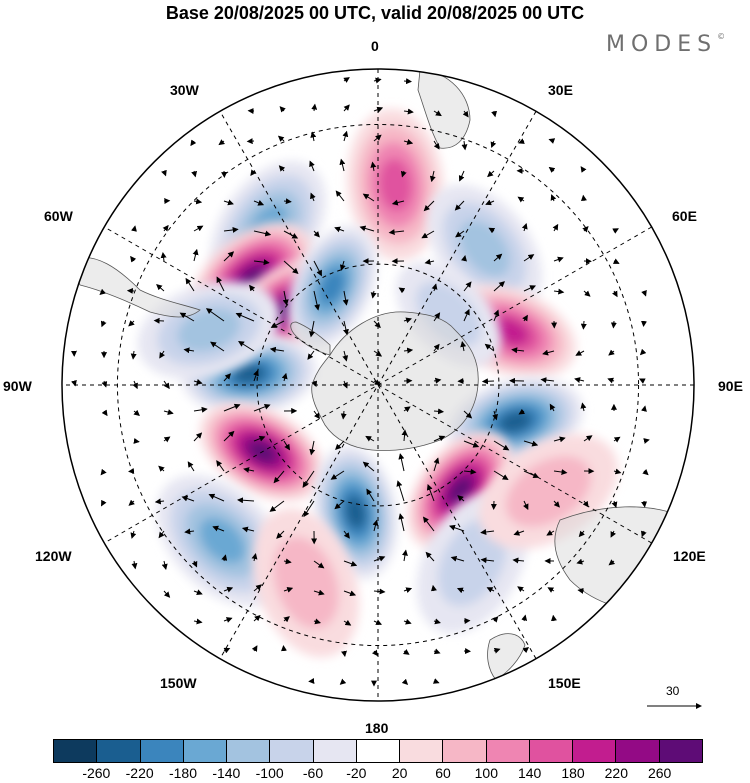  Describe the element at coordinates (226, 773) in the screenshot. I see `colorbar-tick-label: -140` at that location.